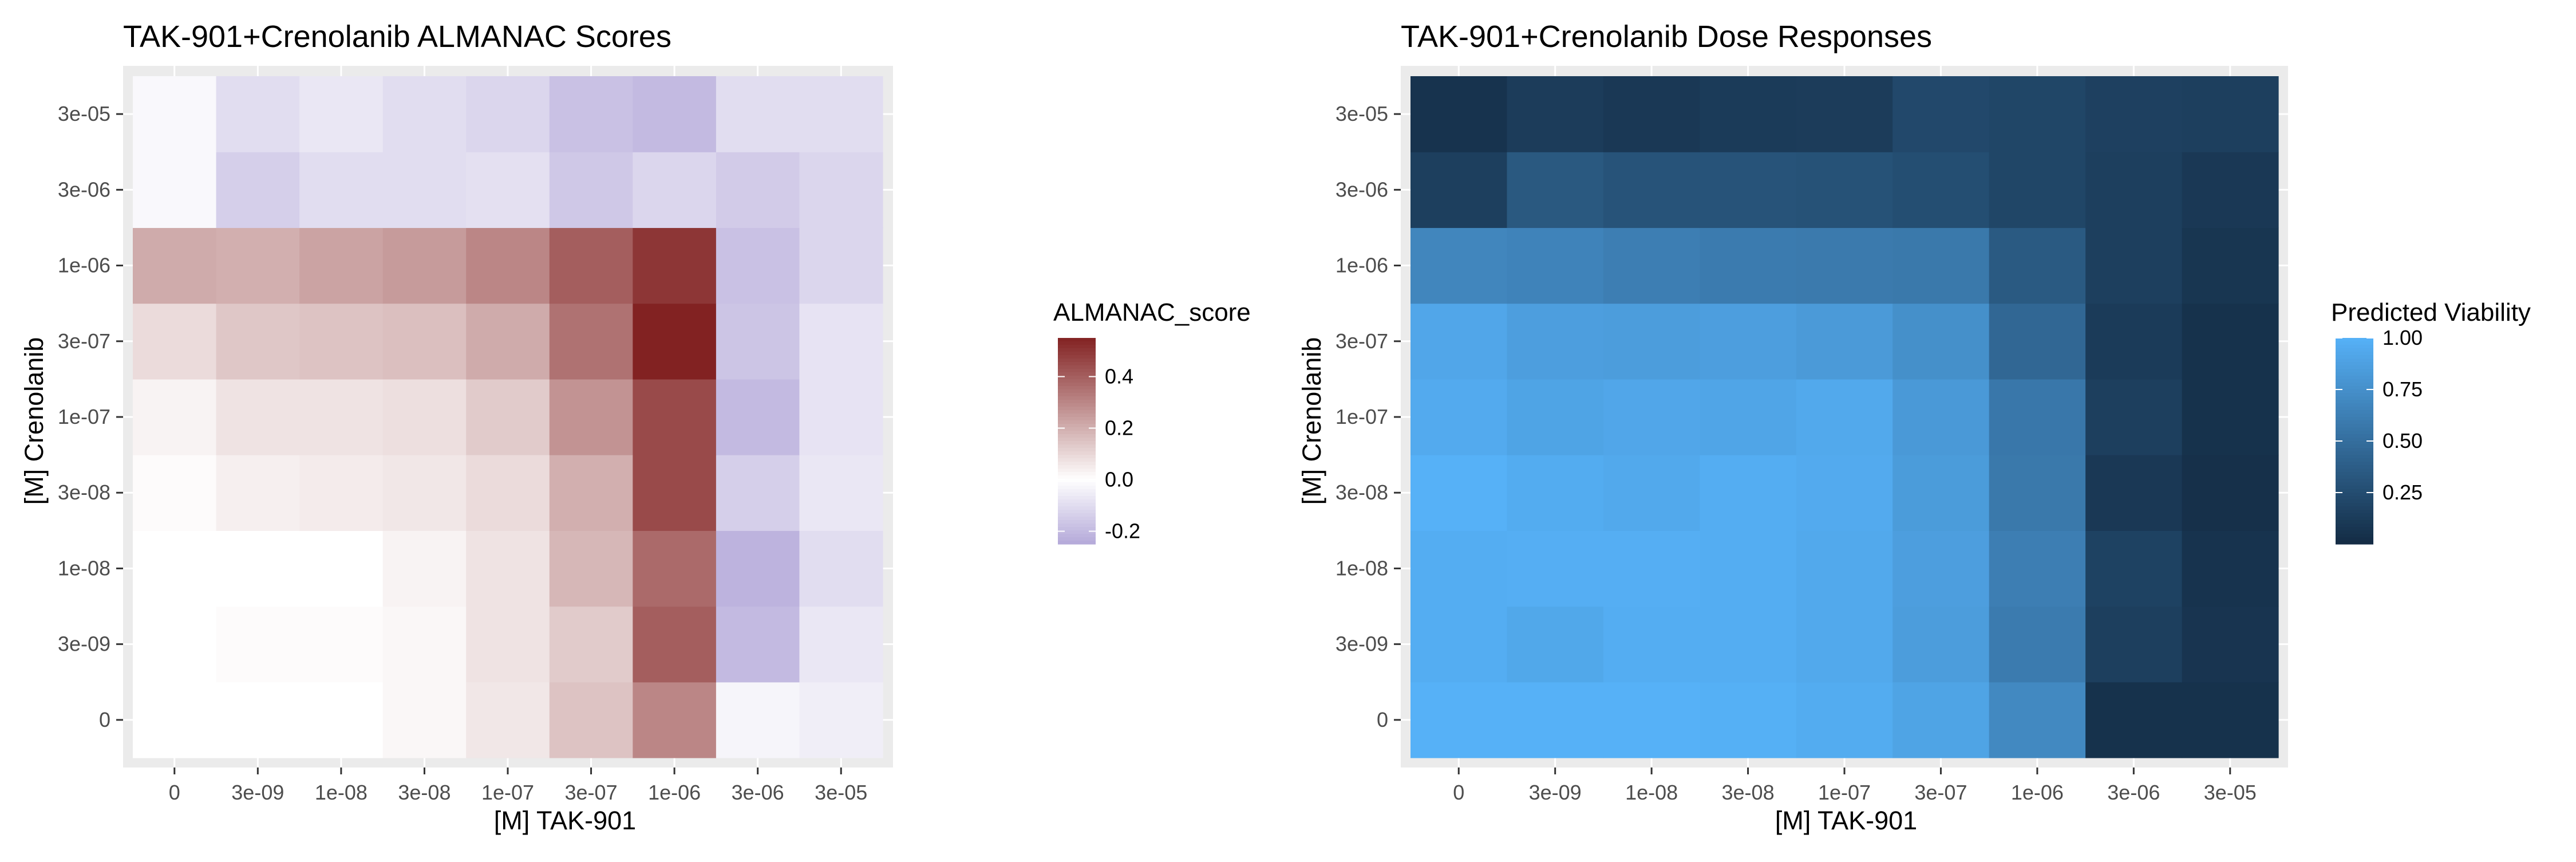  What do you see at coordinates (1844, 793) in the screenshot?
I see `x-tick-label: 1e-07` at bounding box center [1844, 793].